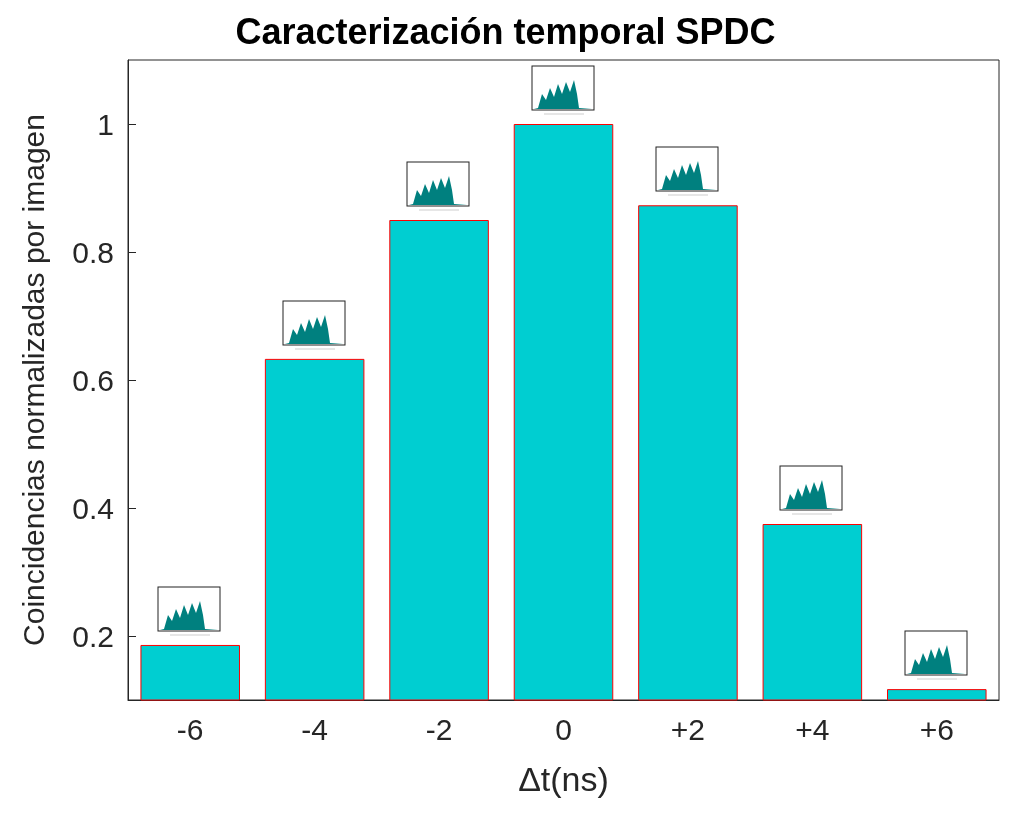 The image size is (1011, 818). What do you see at coordinates (936, 729) in the screenshot?
I see `x-tick-label: +6` at bounding box center [936, 729].